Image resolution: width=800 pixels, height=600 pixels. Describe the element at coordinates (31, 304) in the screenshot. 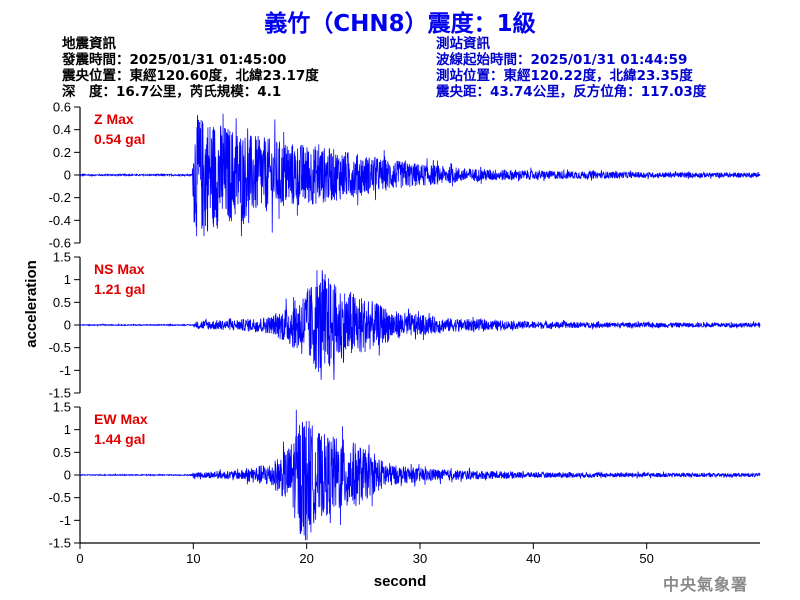

I see `y-axis-title: acceleration` at that location.